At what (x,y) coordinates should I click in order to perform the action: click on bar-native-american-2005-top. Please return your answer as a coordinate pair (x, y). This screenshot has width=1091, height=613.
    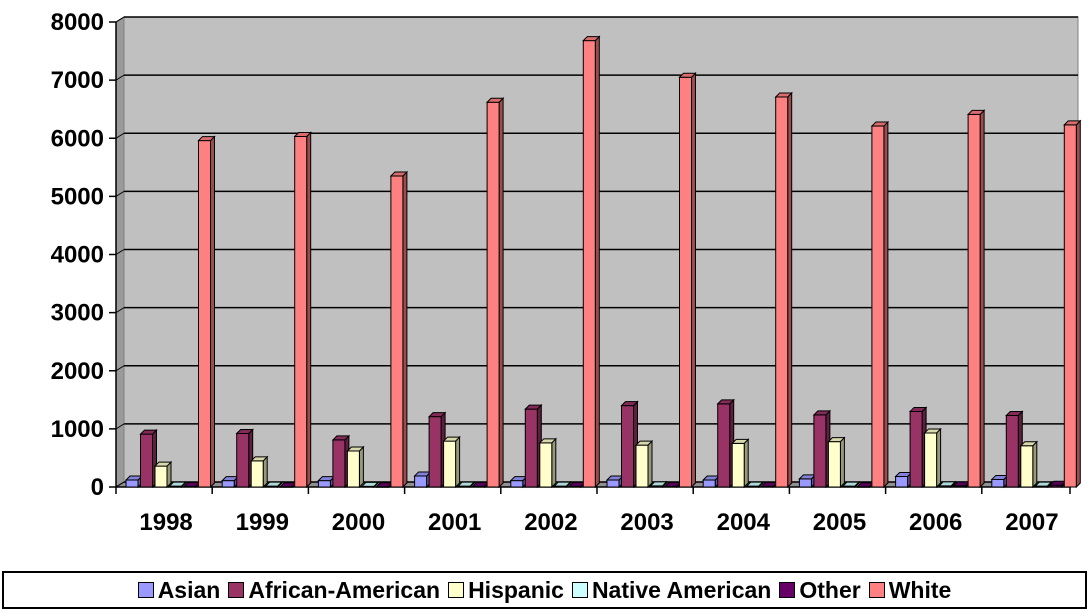
    Looking at the image, I should click on (851, 484).